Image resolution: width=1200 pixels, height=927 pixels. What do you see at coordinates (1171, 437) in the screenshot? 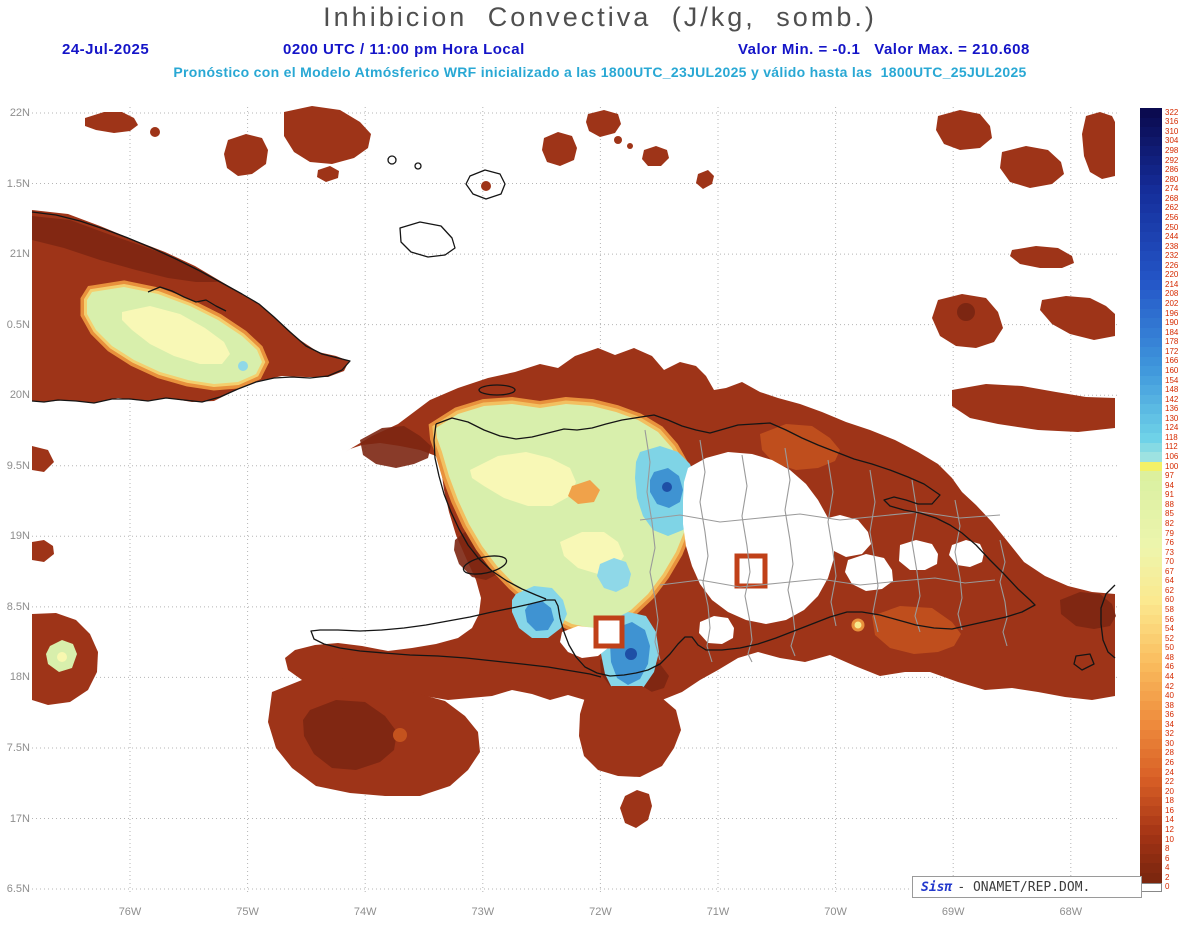
I see `colorbar-tick-label: 118` at bounding box center [1171, 437].